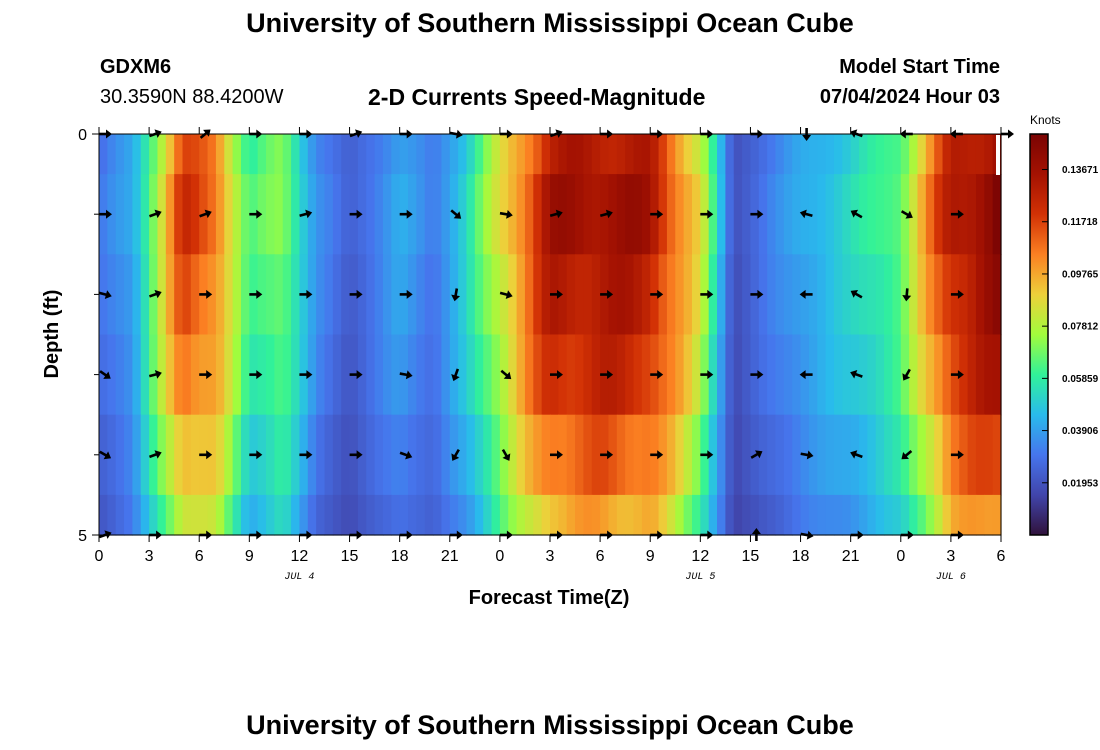  Describe the element at coordinates (149, 556) in the screenshot. I see `x-tick-label: 3` at that location.